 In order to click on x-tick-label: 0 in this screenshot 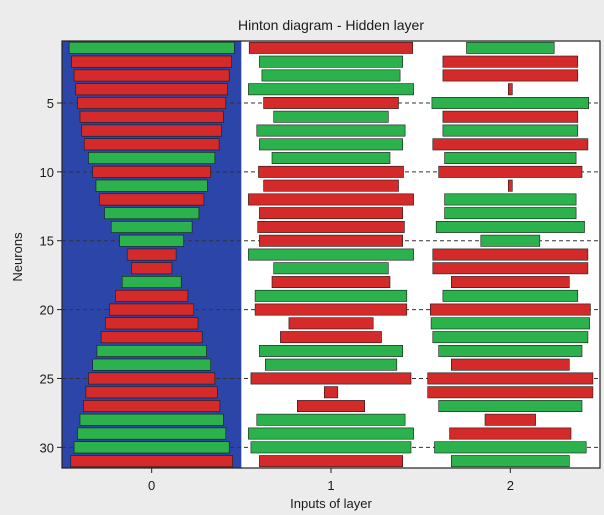, I will do `click(151, 485)`.